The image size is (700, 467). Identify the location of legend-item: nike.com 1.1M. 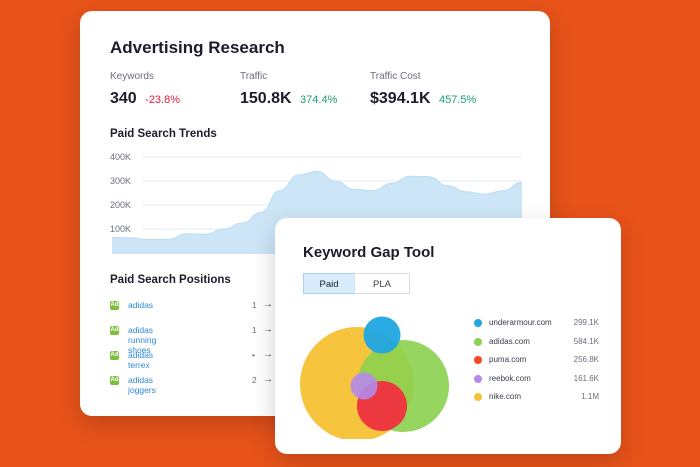
(536, 401).